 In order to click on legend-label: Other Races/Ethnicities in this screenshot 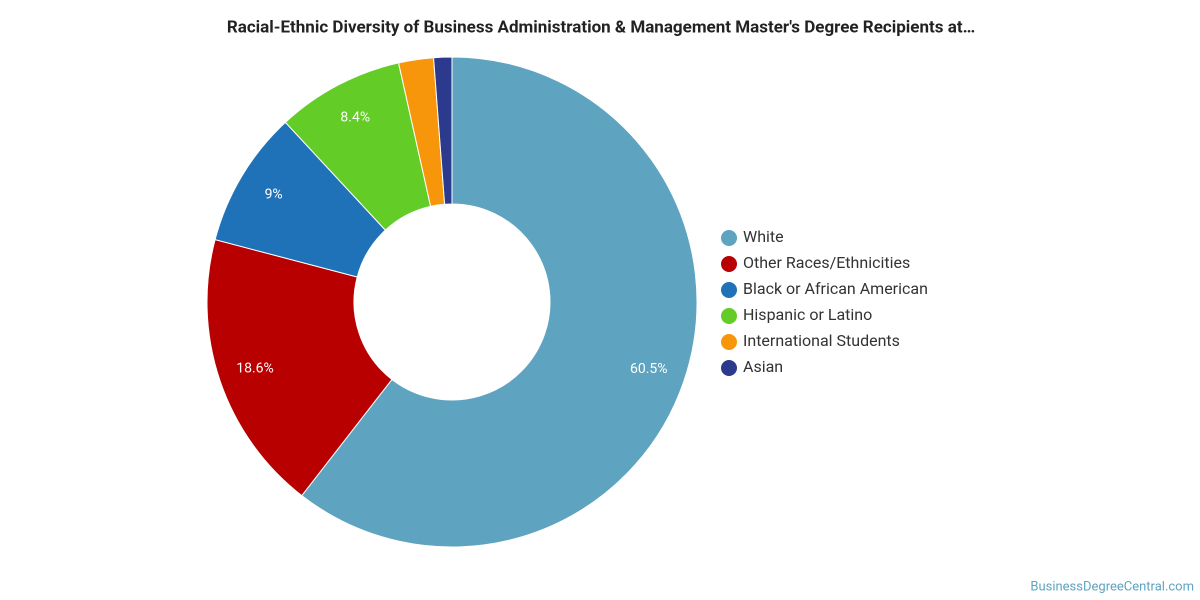, I will do `click(826, 262)`.